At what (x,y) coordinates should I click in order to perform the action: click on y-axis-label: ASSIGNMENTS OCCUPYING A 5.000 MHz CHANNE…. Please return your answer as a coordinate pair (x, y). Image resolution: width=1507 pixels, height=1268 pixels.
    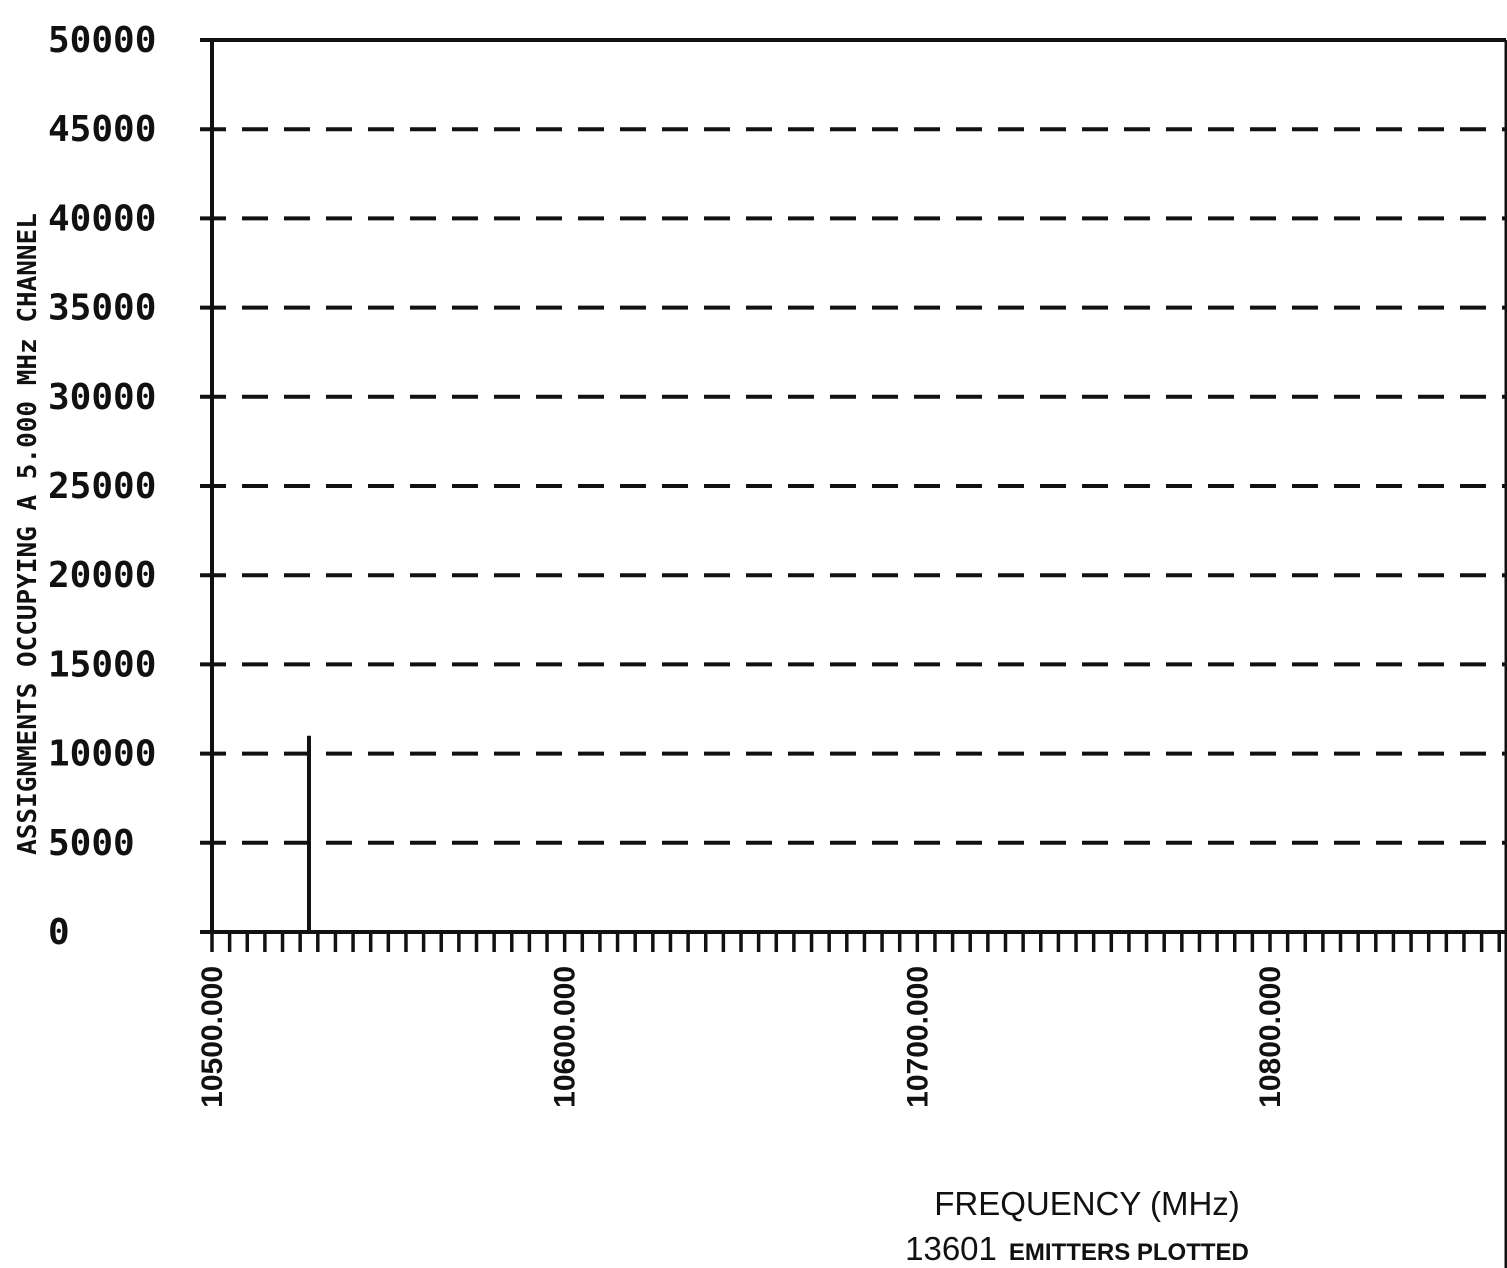
    Looking at the image, I should click on (28, 534).